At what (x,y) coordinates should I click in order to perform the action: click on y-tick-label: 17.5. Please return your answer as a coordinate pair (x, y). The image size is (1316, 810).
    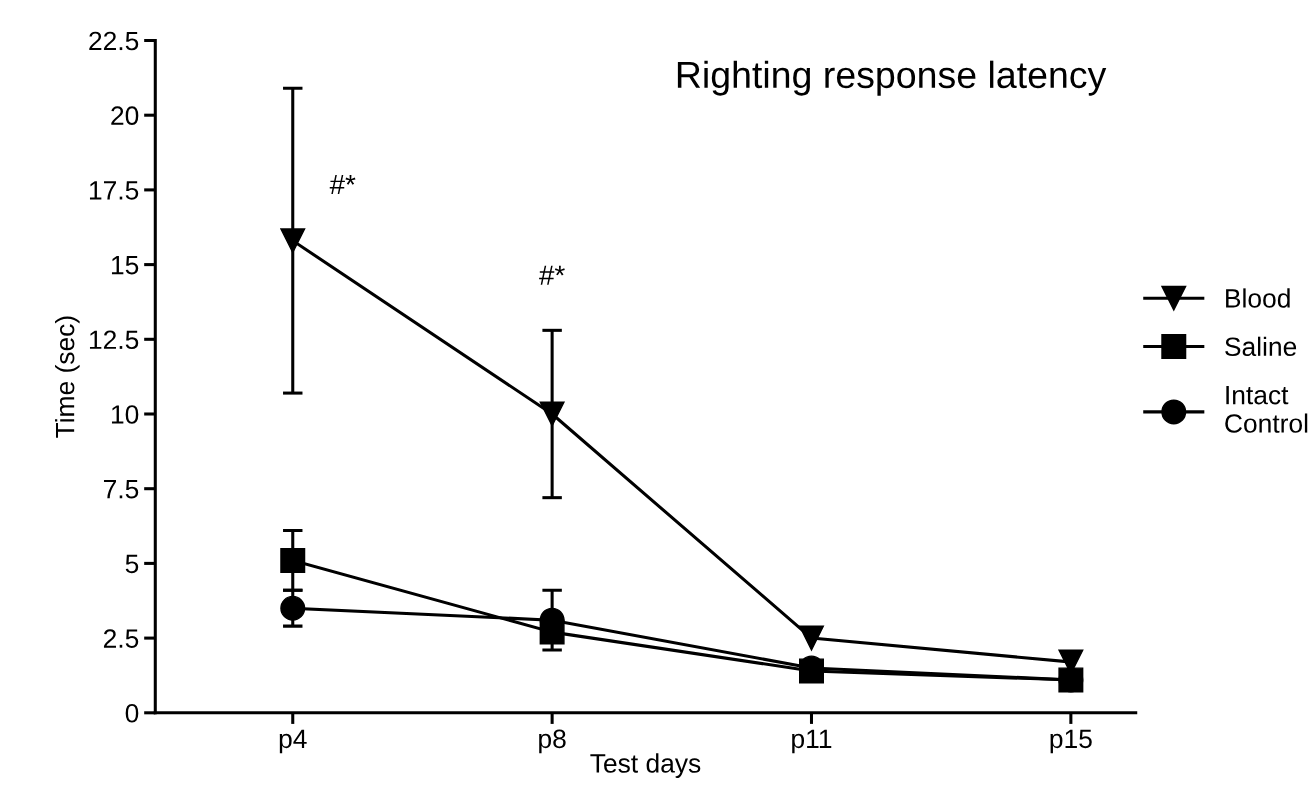
    Looking at the image, I should click on (114, 190).